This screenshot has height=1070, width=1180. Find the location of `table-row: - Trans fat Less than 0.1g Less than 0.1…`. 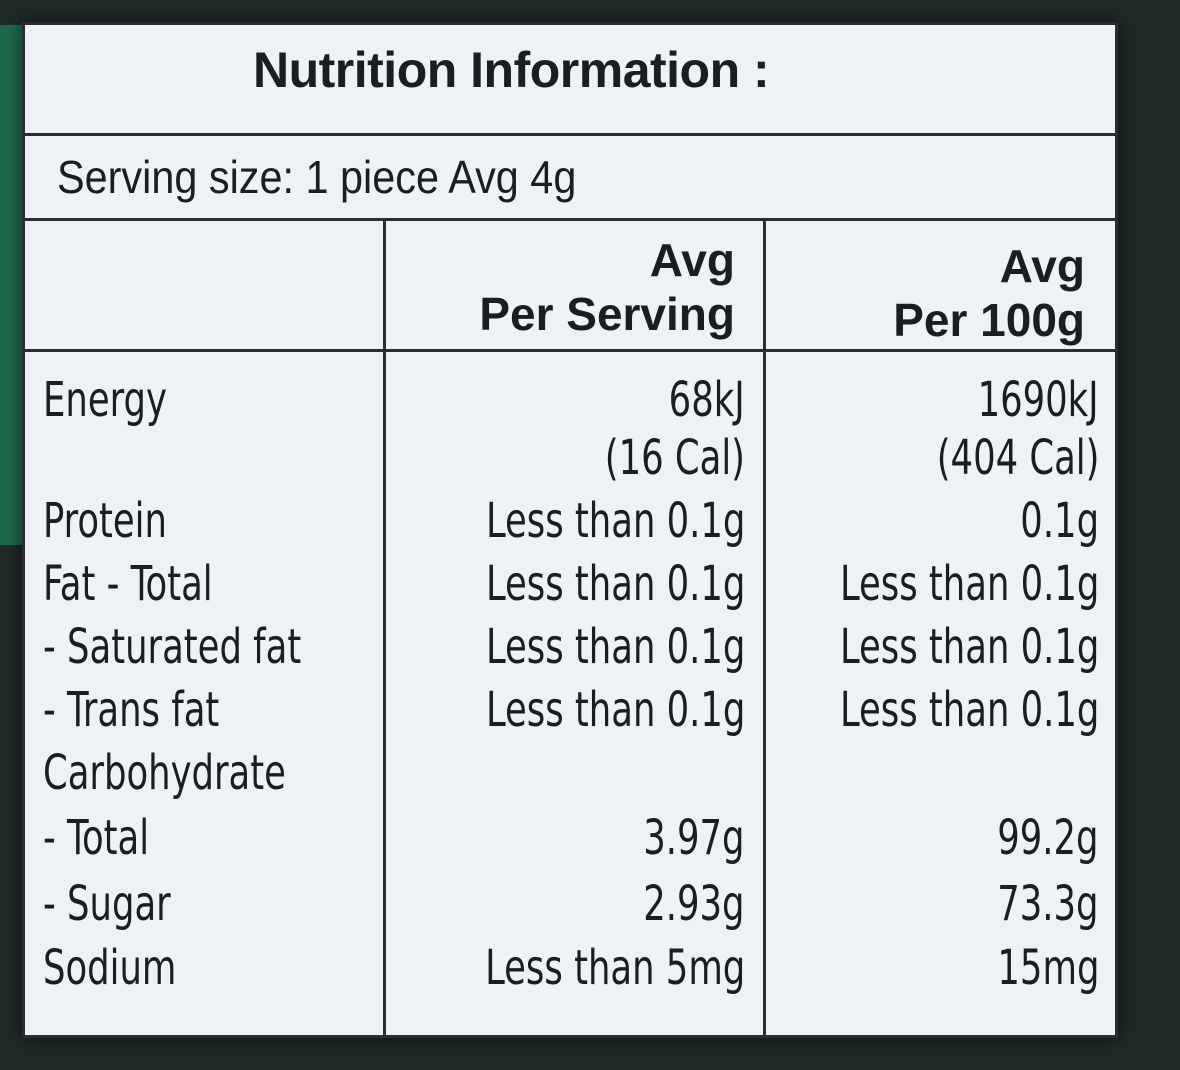

table-row: - Trans fat Less than 0.1g Less than 0.1… is located at coordinates (570, 710).